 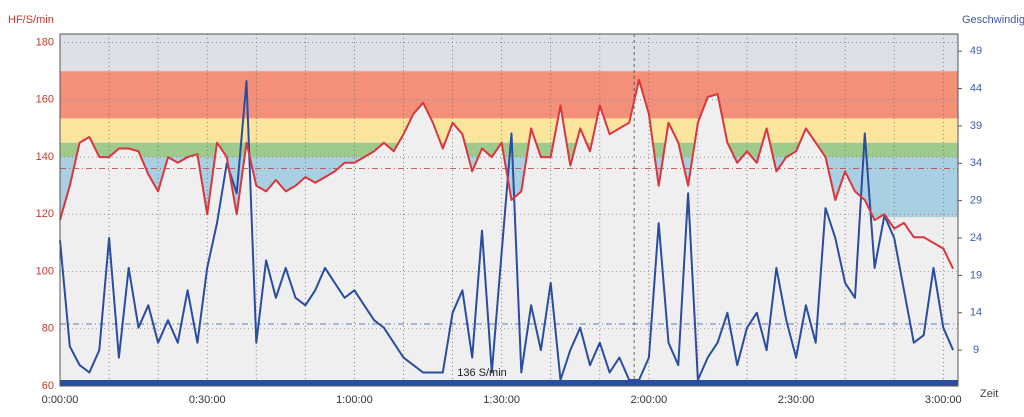 I want to click on y-tick-label: 100, so click(x=45, y=271).